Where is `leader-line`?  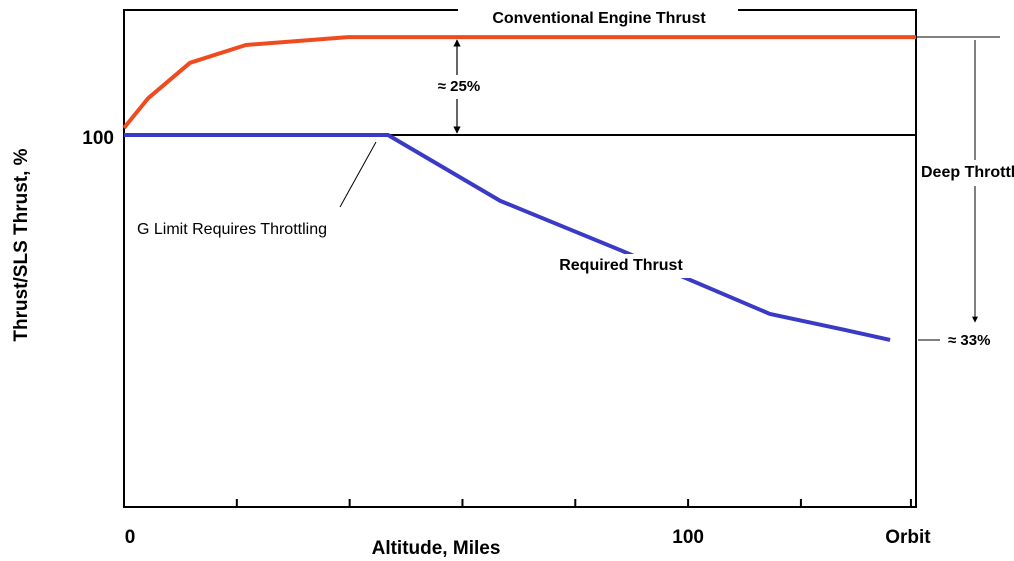 leader-line is located at coordinates (358, 174).